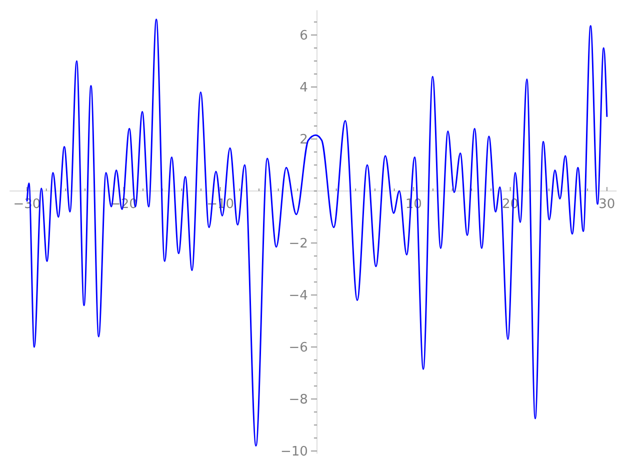 Image resolution: width=627 pixels, height=469 pixels. What do you see at coordinates (298, 348) in the screenshot?
I see `y-tick-label: −6` at bounding box center [298, 348].